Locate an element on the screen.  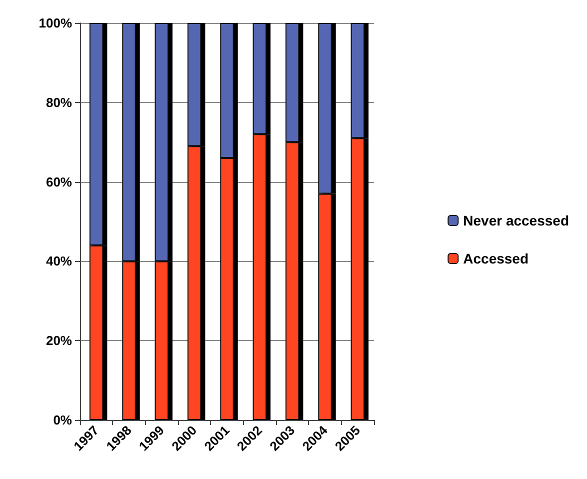
legend-label: Never accessed is located at coordinates (516, 220).